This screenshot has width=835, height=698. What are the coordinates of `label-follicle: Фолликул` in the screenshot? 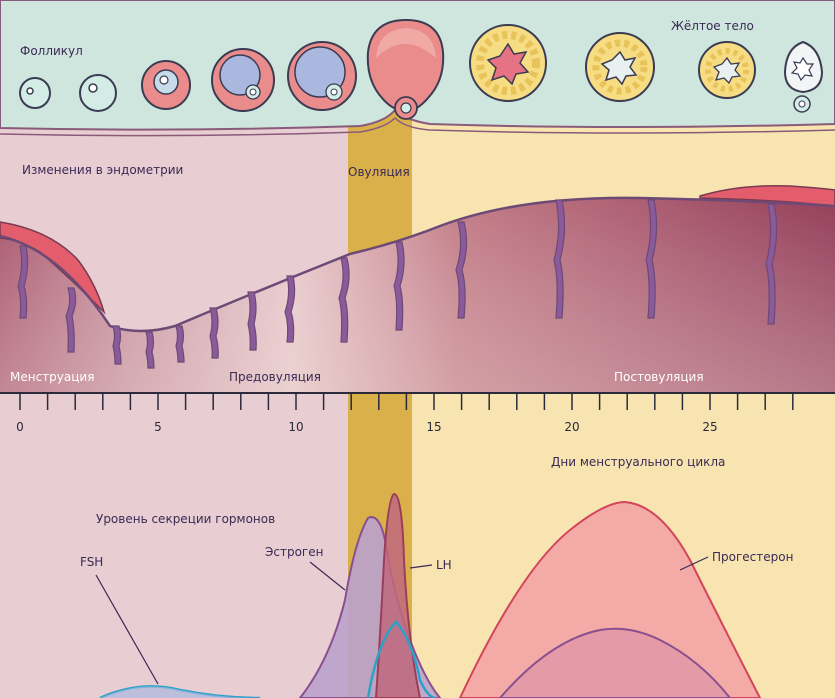 It's located at (51, 51).